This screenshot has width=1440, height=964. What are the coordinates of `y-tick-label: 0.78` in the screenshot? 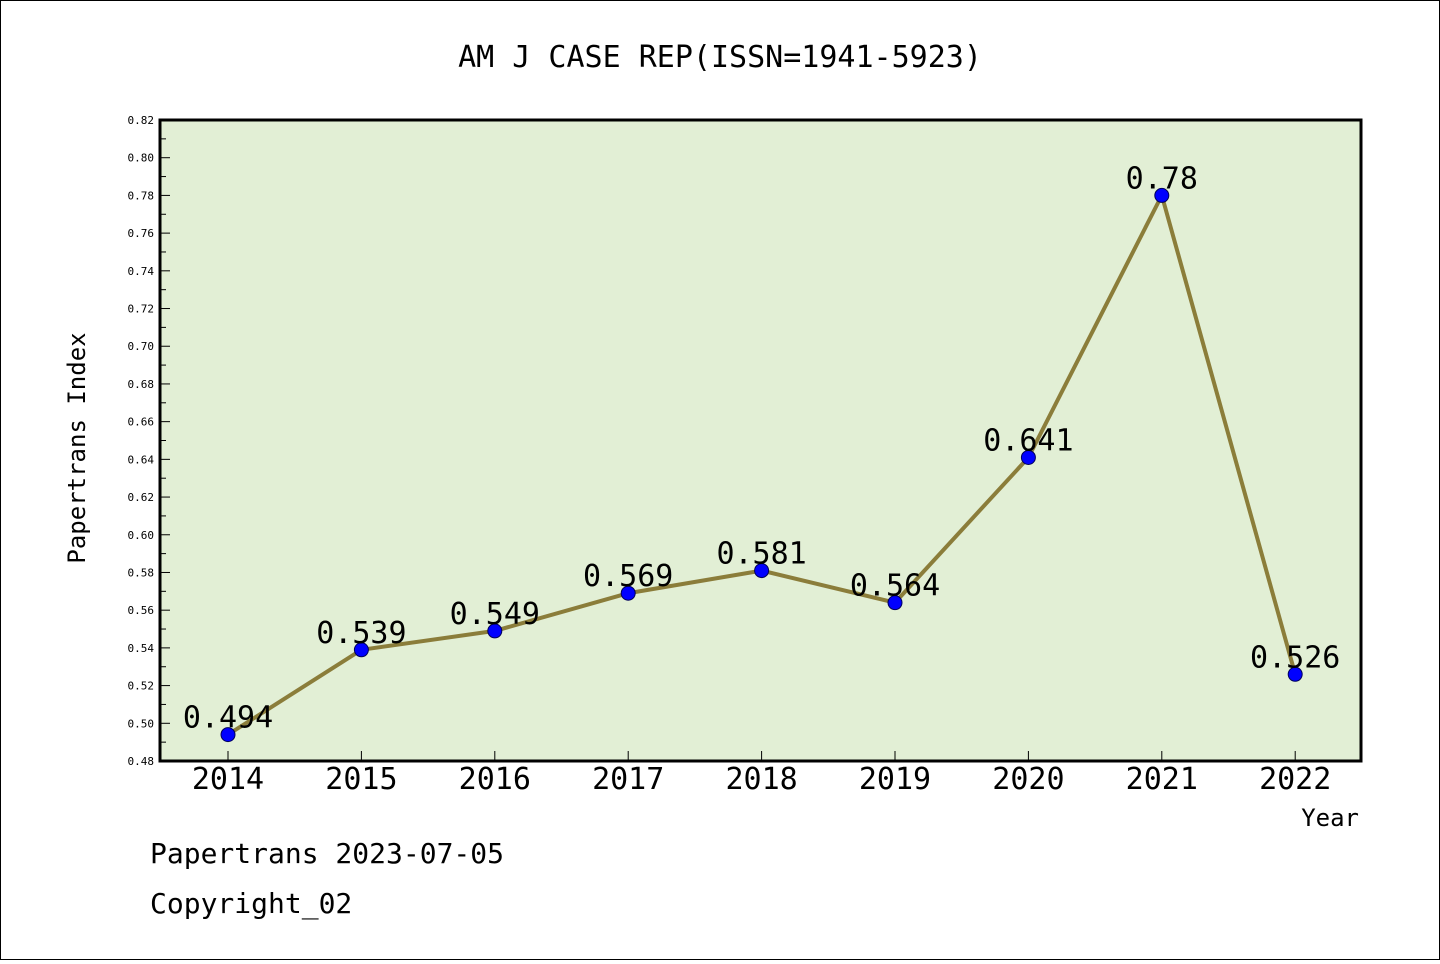 It's located at (141, 195).